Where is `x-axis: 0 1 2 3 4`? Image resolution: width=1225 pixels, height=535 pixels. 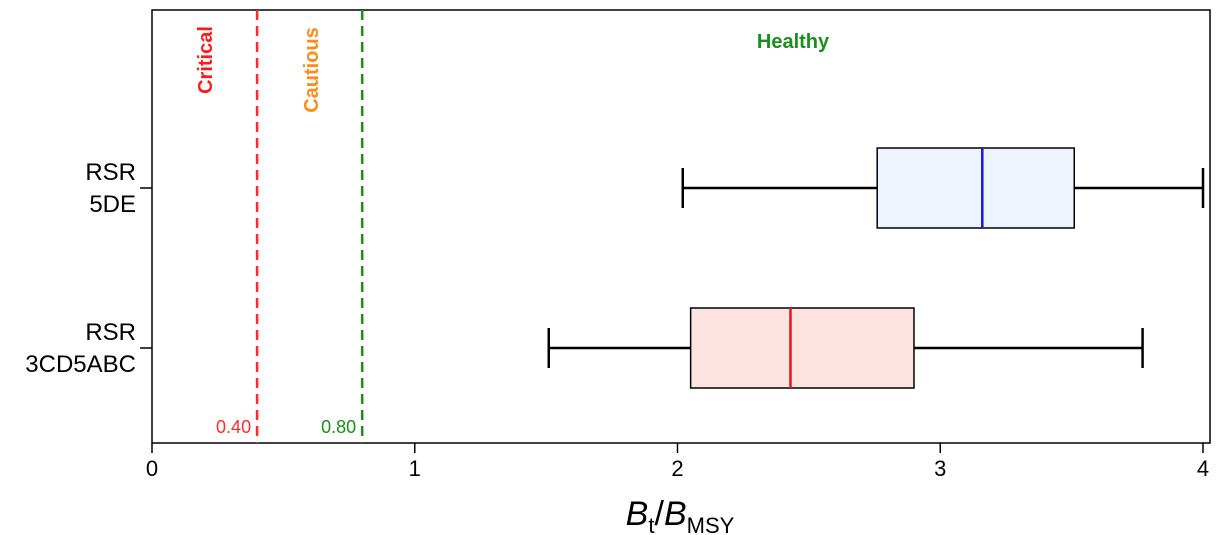 x-axis: 0 1 2 3 4 is located at coordinates (677, 462).